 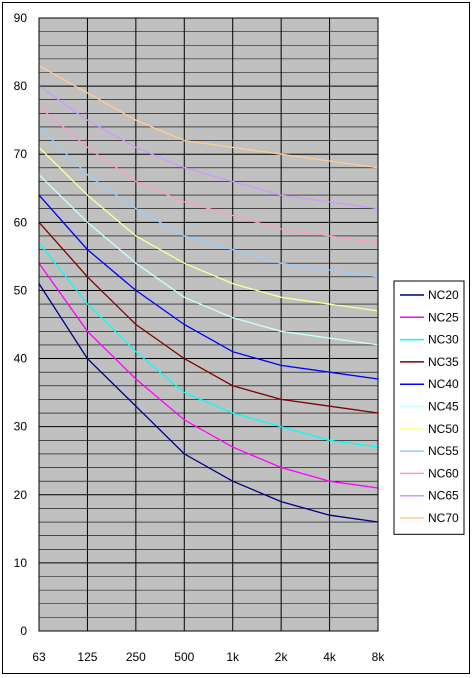 I want to click on y-axis-ticks: 0 10 20 30 40 50 60 70 80 90, so click(x=21, y=324).